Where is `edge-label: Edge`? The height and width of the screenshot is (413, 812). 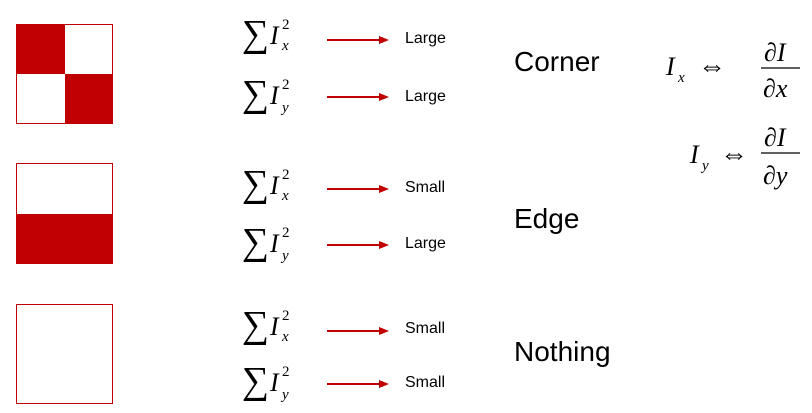 edge-label: Edge is located at coordinates (547, 218).